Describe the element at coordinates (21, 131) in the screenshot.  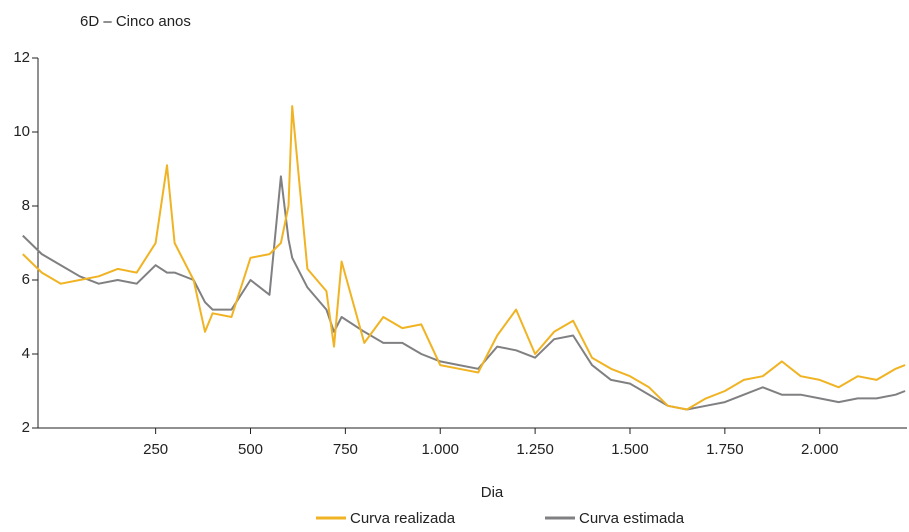
I see `y-tick-label: 10` at that location.